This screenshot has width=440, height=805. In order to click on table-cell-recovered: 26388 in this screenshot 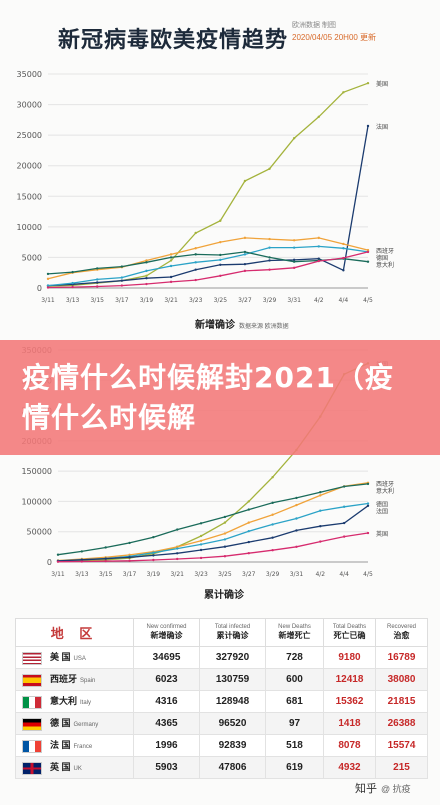, I will do `click(401, 723)`.